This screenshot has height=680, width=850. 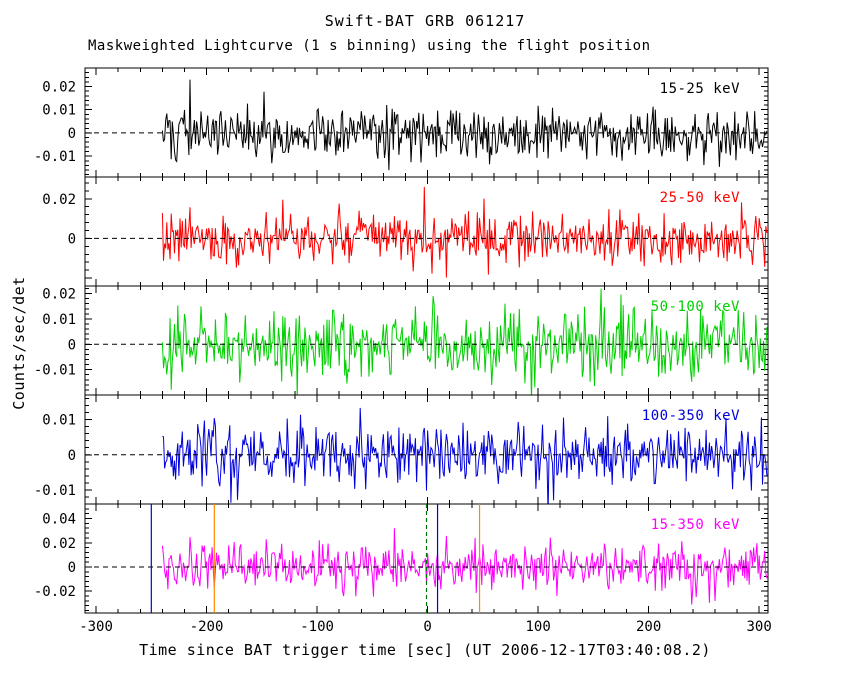 I want to click on y-tick-label: 0.04, so click(x=59, y=520).